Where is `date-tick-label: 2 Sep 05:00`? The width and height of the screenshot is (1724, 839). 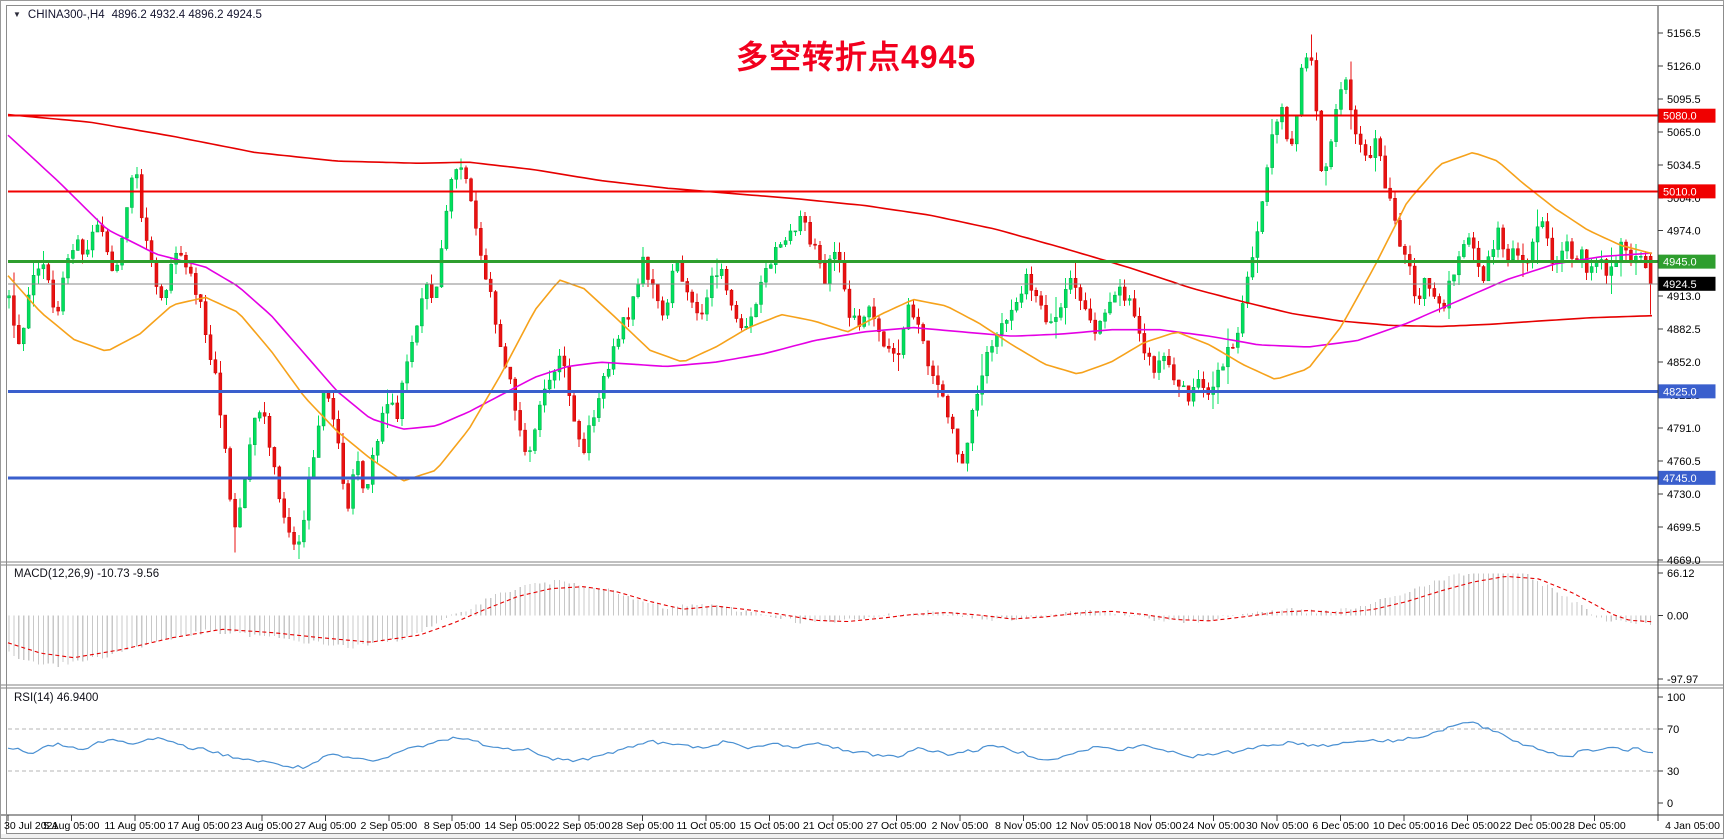 date-tick-label: 2 Sep 05:00 is located at coordinates (388, 826).